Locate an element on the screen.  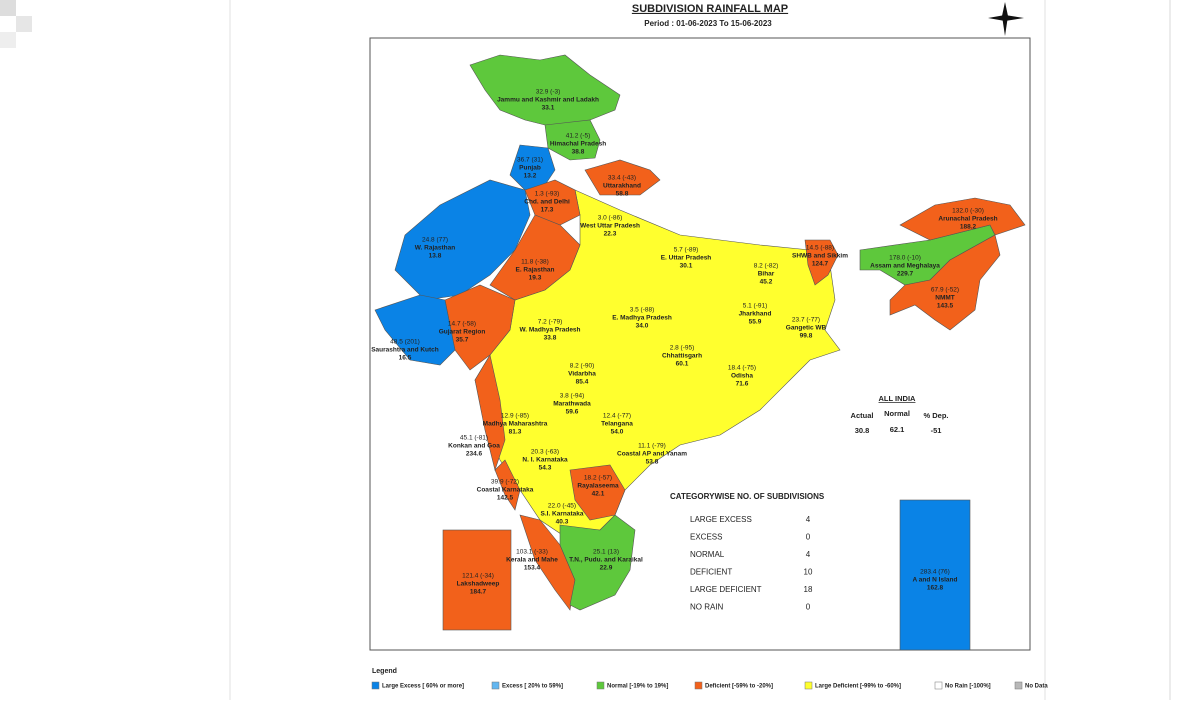
legend-label: Large Excess [ 60% or more] is located at coordinates (423, 687).